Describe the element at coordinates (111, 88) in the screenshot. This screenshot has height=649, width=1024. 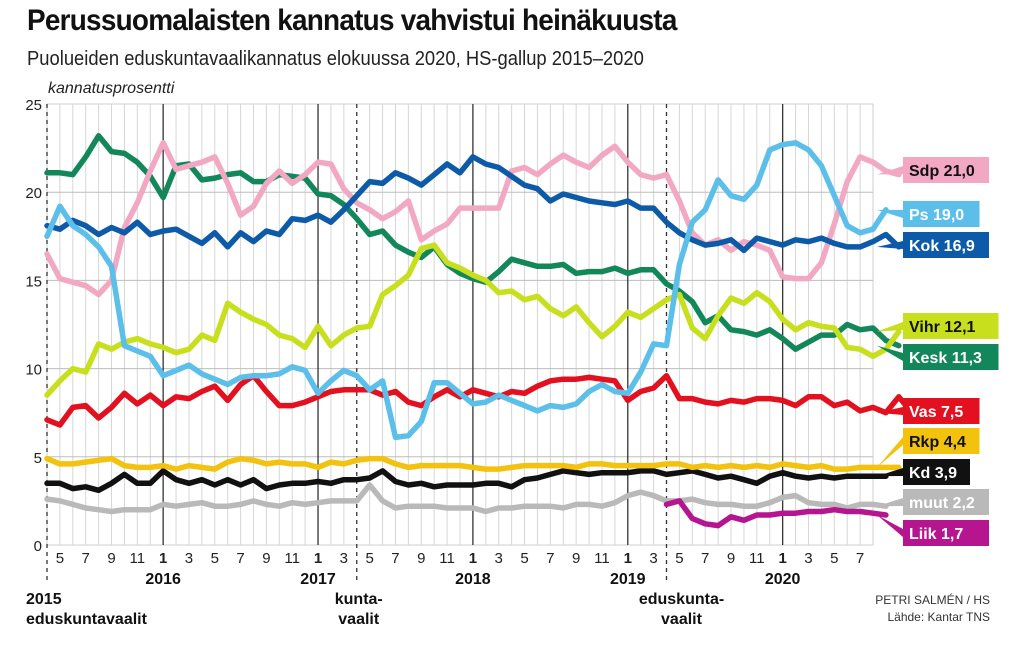
I see `y-axis-label: kannatusprosentti` at that location.